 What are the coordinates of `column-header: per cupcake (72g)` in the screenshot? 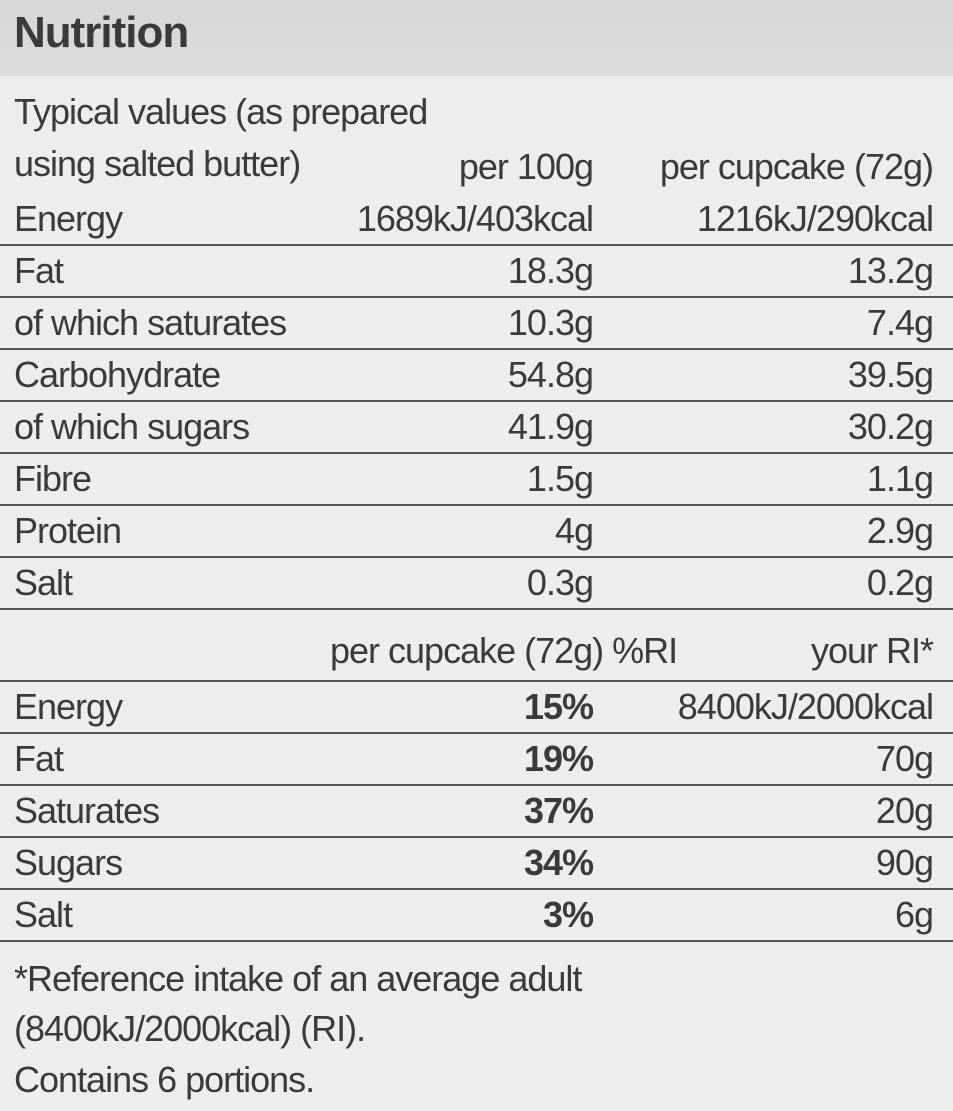 It's located at (796, 166).